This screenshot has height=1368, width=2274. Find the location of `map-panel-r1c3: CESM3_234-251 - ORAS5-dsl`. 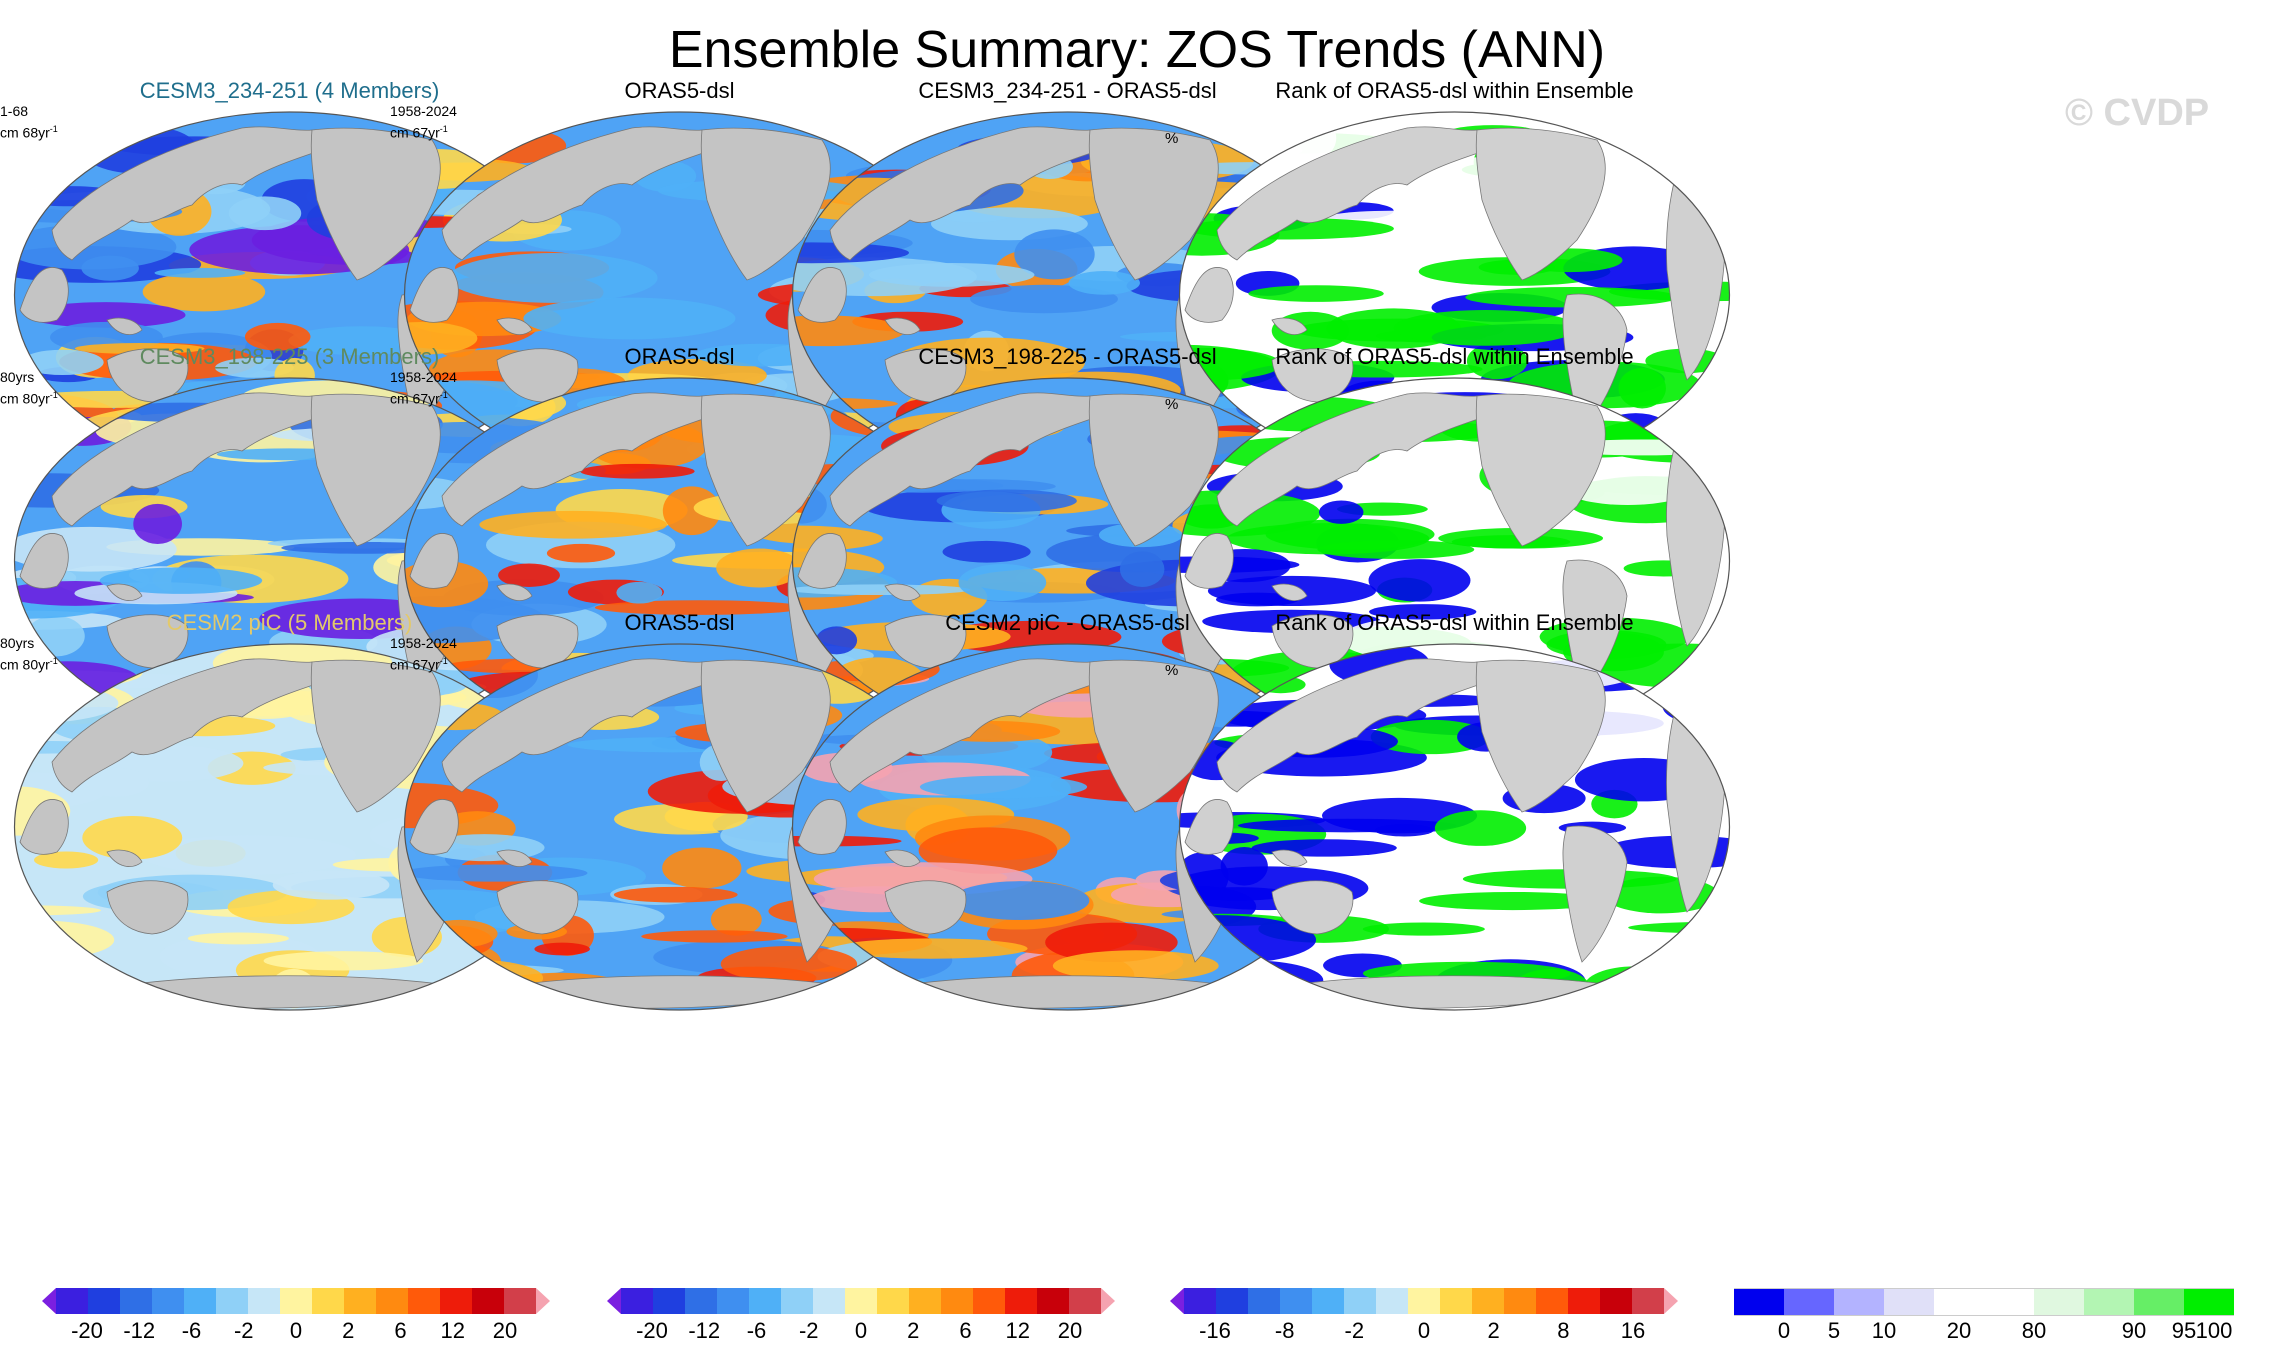

map-panel-r1c3: CESM3_234-251 - ORAS5-dsl is located at coordinates (1067, 279).